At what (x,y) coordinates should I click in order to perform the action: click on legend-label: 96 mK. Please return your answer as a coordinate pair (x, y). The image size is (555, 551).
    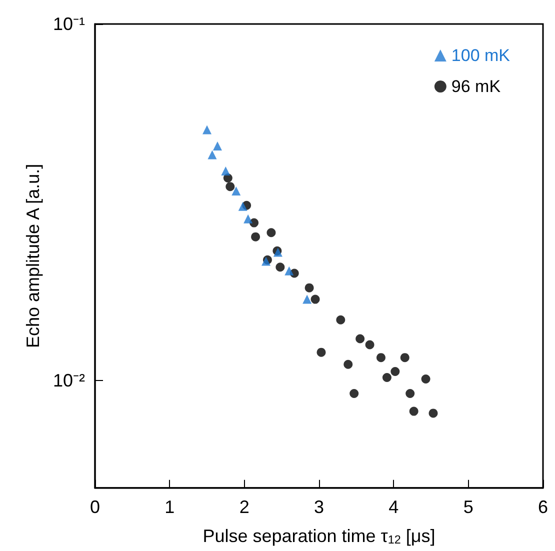
    Looking at the image, I should click on (476, 86).